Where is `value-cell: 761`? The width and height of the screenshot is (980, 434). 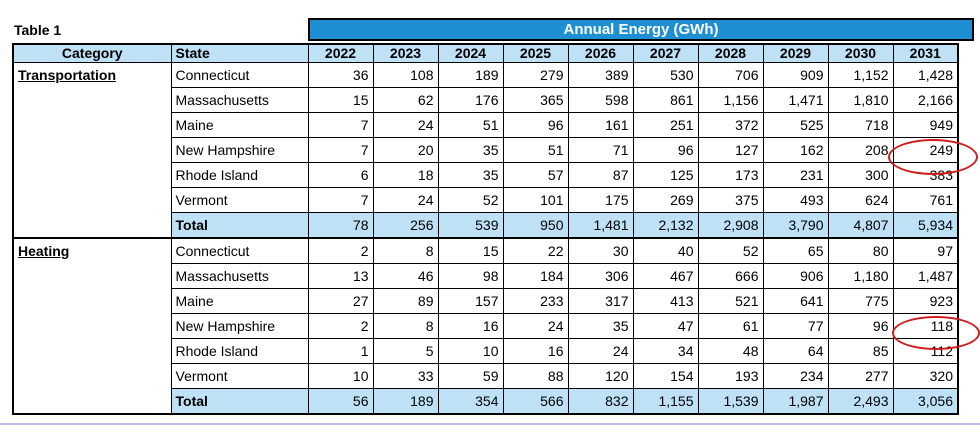 value-cell: 761 is located at coordinates (925, 200).